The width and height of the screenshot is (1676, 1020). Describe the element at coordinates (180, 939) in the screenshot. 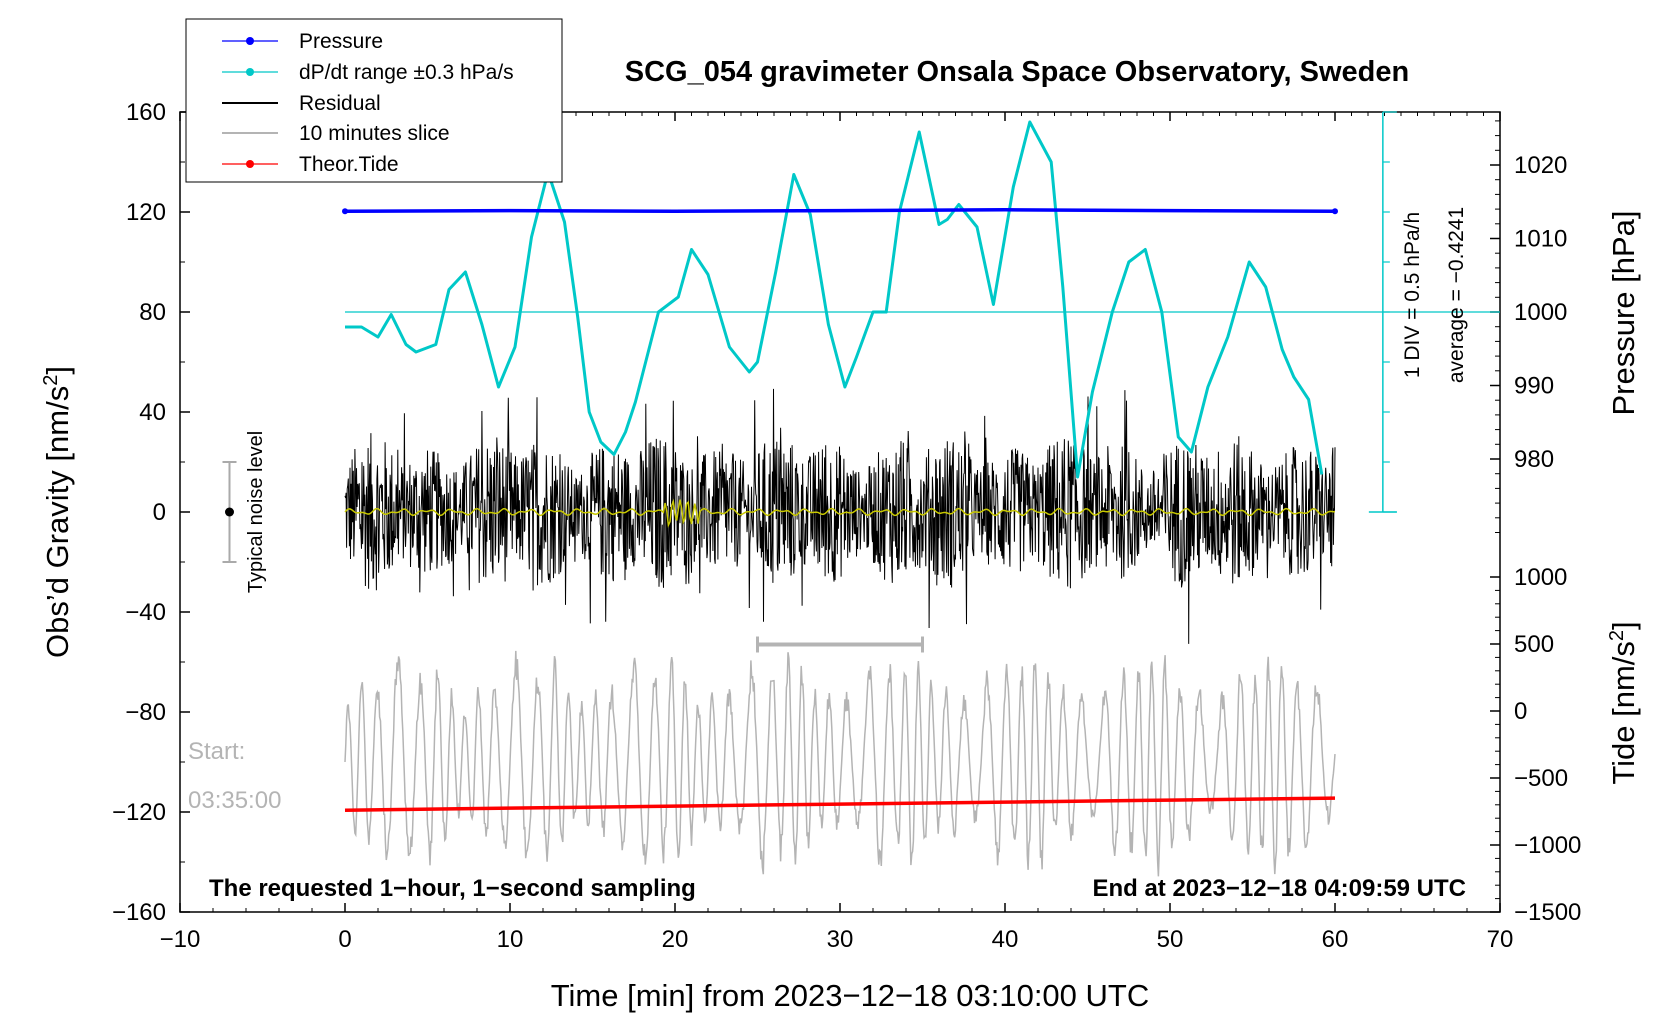

I see `x-tick-label: −10` at that location.